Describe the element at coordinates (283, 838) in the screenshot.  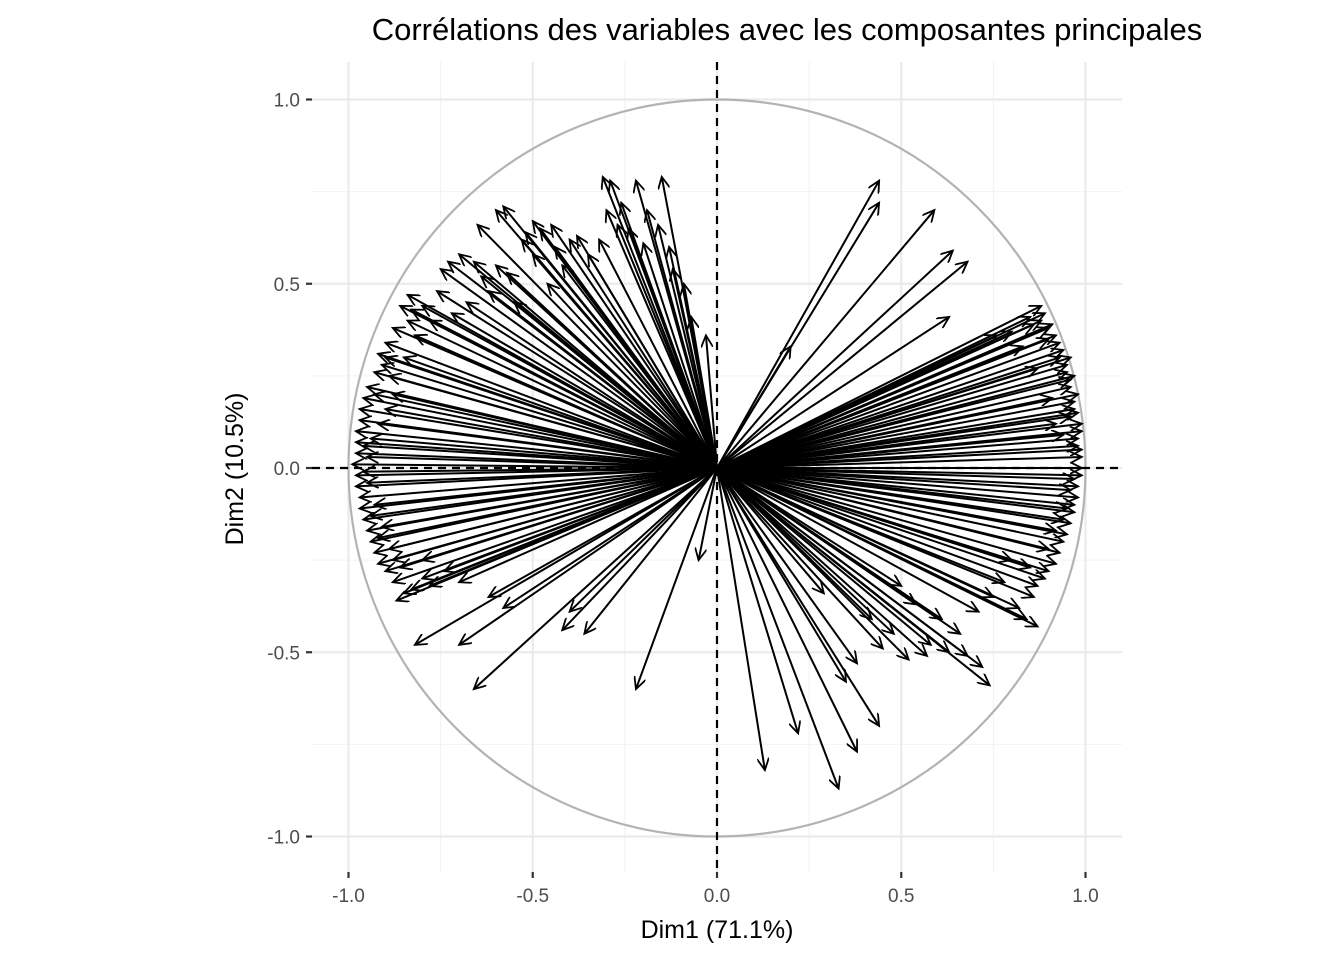
I see `y-tick-label: -1.0` at that location.